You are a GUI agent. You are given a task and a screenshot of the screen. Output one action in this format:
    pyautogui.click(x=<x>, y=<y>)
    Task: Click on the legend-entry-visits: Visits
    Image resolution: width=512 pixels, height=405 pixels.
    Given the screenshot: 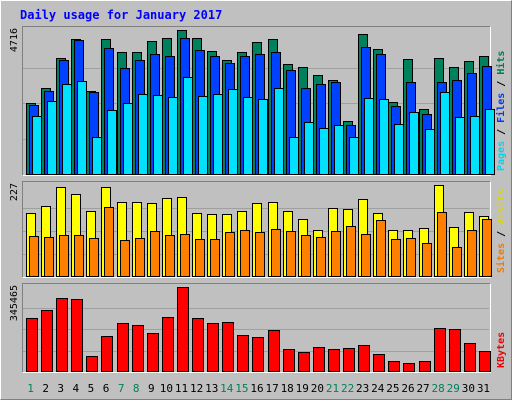 What is the action you would take?
    pyautogui.click(x=501, y=207)
    